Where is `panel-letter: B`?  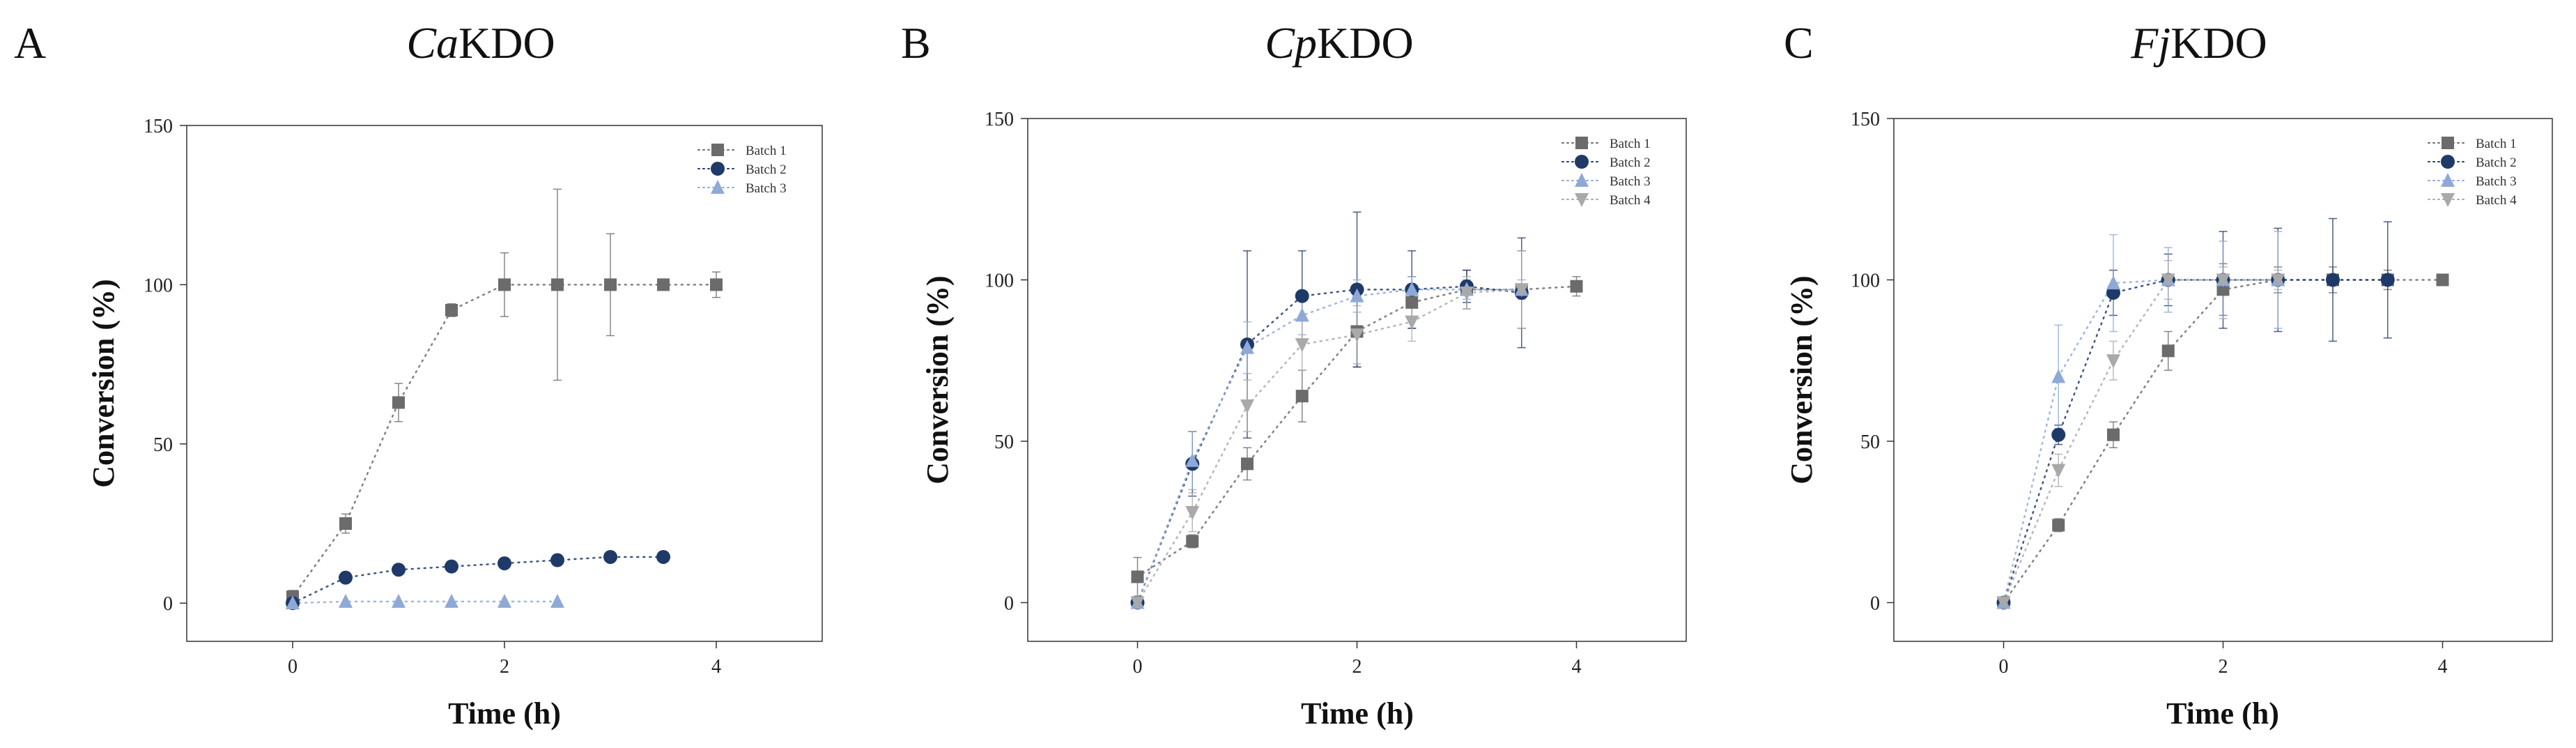
panel-letter: B is located at coordinates (916, 43).